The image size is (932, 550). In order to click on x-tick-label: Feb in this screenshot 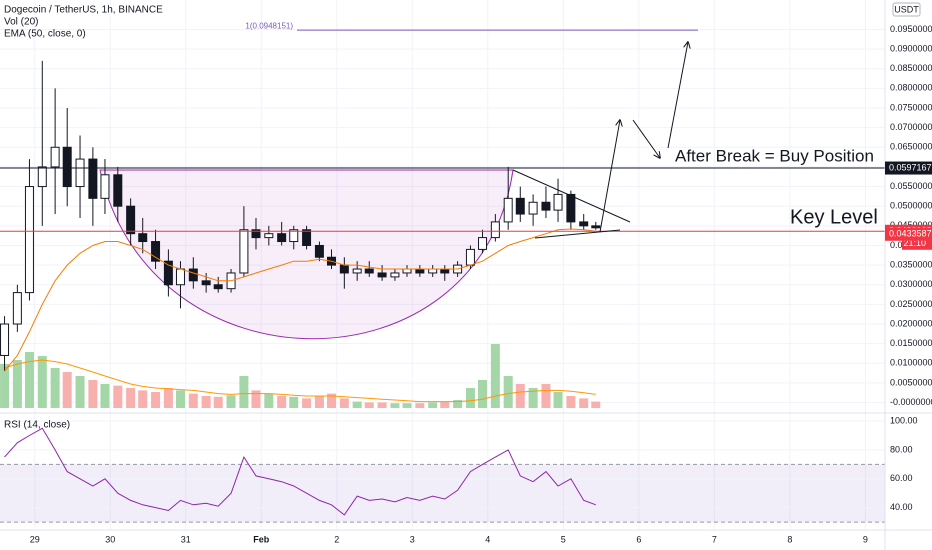, I will do `click(261, 539)`.